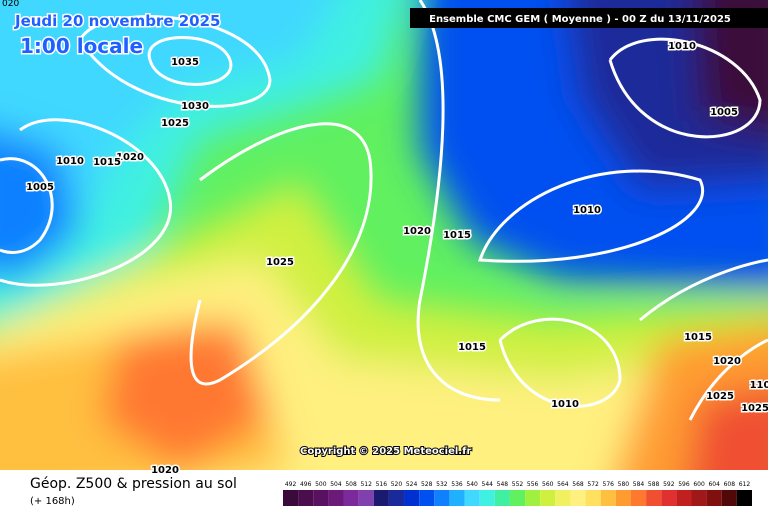 This screenshot has width=768, height=512. I want to click on legend-value: 564, so click(563, 484).